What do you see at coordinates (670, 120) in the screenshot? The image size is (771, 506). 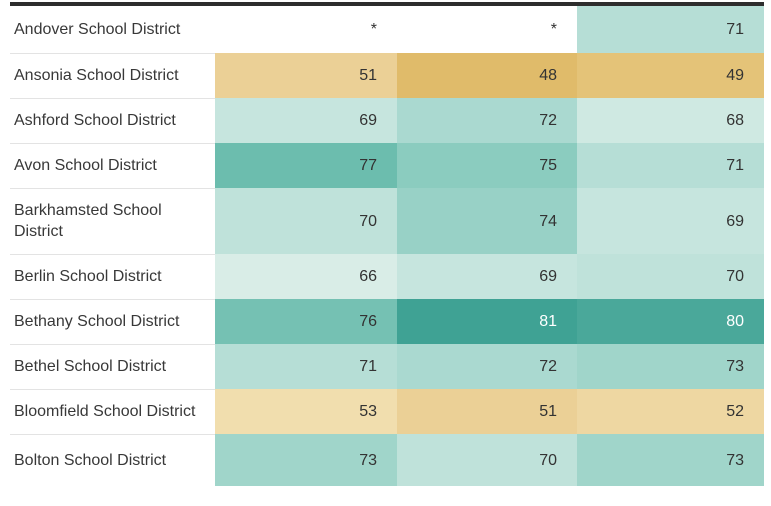 I see `score-cell: 68` at bounding box center [670, 120].